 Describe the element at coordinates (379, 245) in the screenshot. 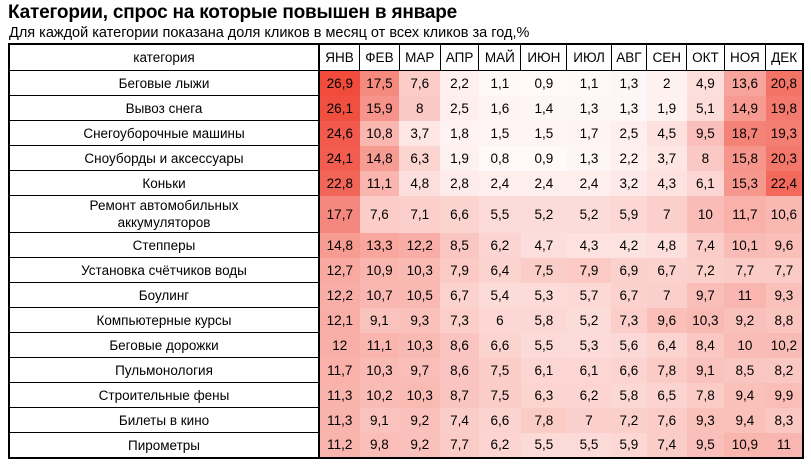

I see `heatmap-cell: 13,3` at that location.